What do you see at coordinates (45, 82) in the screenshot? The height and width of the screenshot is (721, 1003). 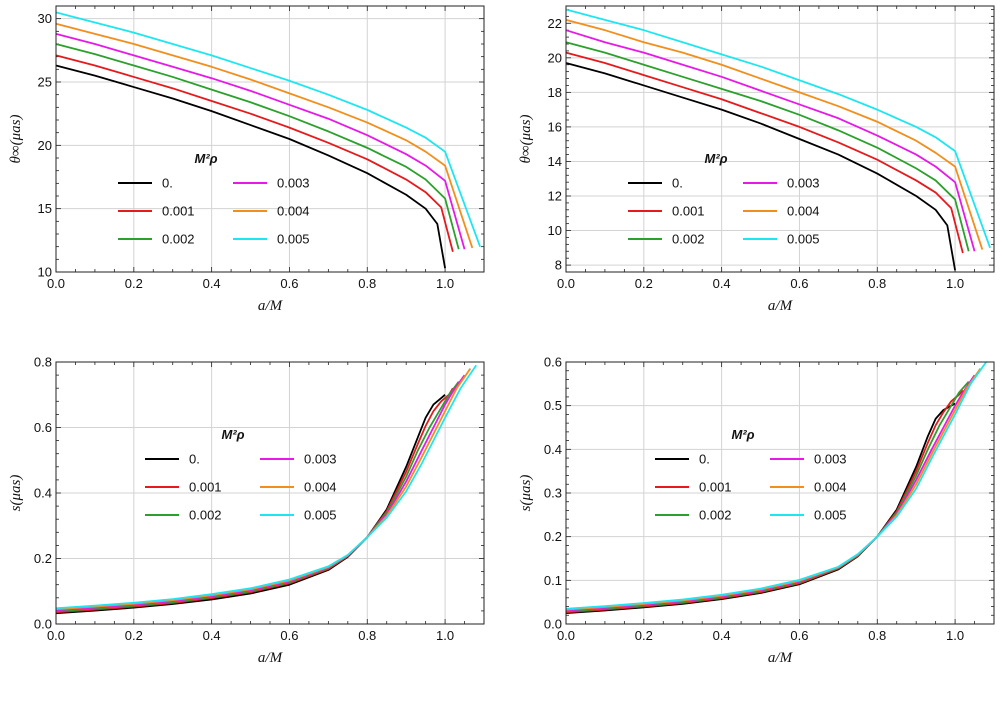 I see `y-tick-label: 25` at bounding box center [45, 82].